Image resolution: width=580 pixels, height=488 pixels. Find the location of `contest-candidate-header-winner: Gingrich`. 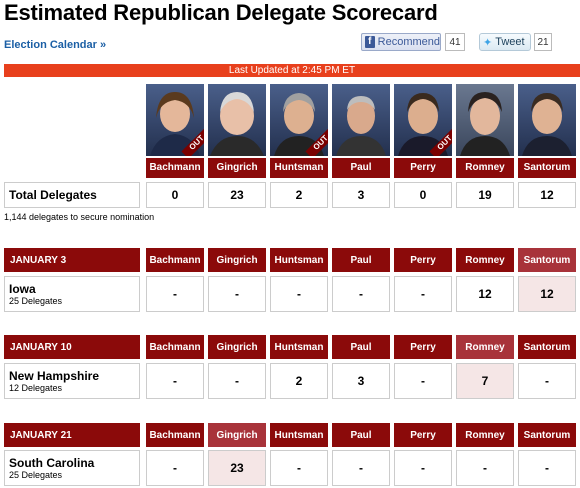

contest-candidate-header-winner: Gingrich is located at coordinates (237, 435).